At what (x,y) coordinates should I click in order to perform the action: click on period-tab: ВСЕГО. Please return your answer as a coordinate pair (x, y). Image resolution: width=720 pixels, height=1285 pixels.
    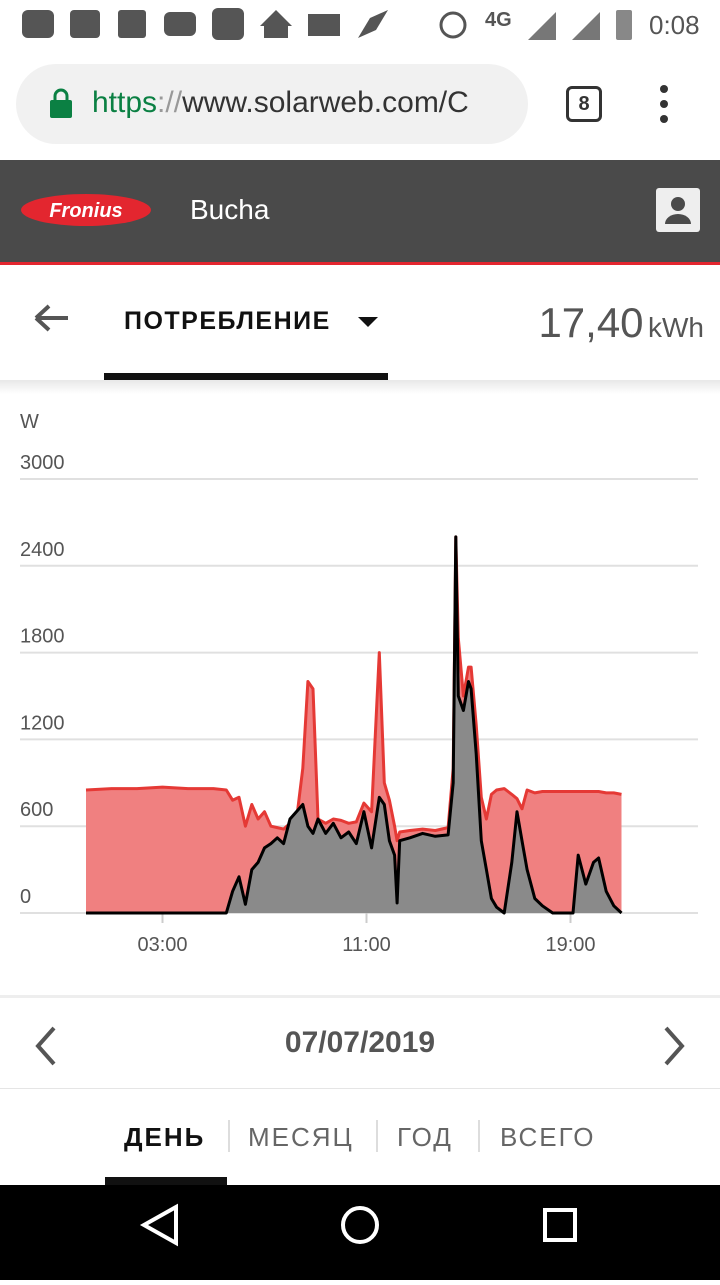
    Looking at the image, I should click on (548, 1137).